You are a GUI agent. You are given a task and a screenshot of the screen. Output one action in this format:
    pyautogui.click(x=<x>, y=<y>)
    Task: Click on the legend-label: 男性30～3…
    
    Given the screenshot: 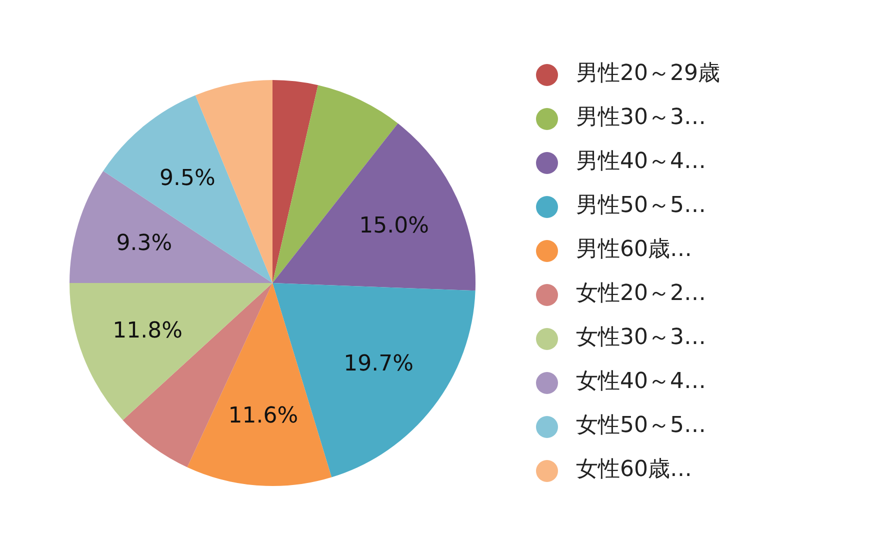 What is the action you would take?
    pyautogui.click(x=641, y=117)
    